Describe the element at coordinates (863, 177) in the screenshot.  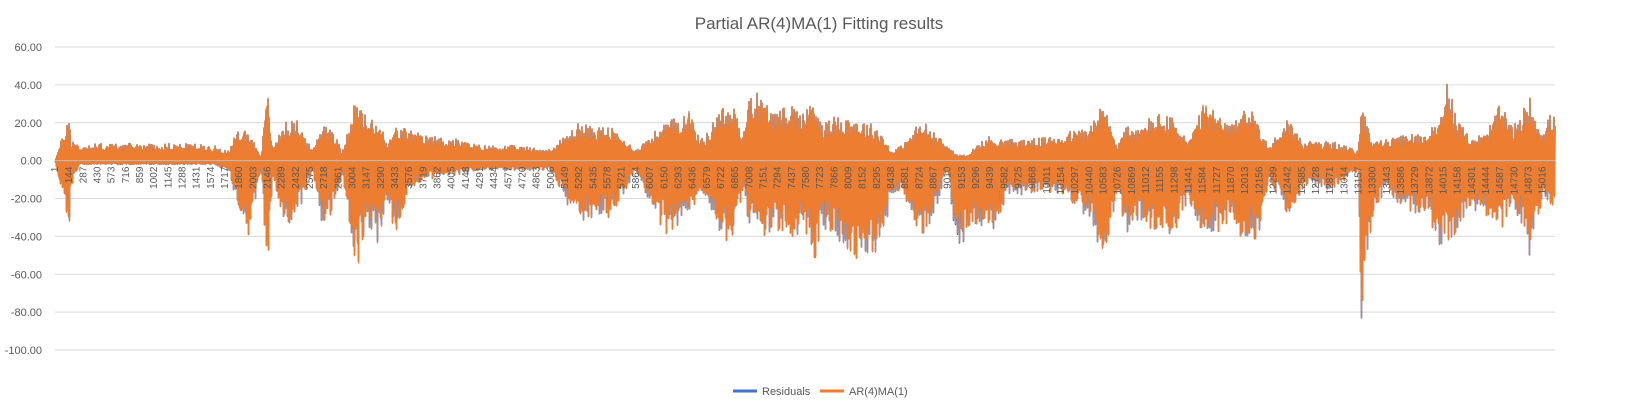
I see `x-tick-label: 8152` at that location.